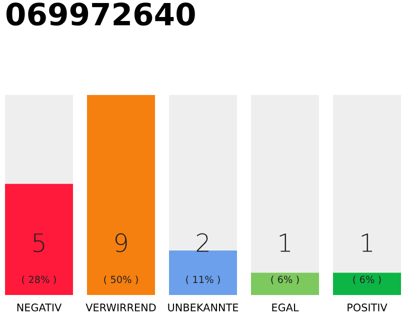 The image size is (410, 320). What do you see at coordinates (203, 308) in the screenshot?
I see `x-tick-label: UNBEKANNTE` at bounding box center [203, 308].